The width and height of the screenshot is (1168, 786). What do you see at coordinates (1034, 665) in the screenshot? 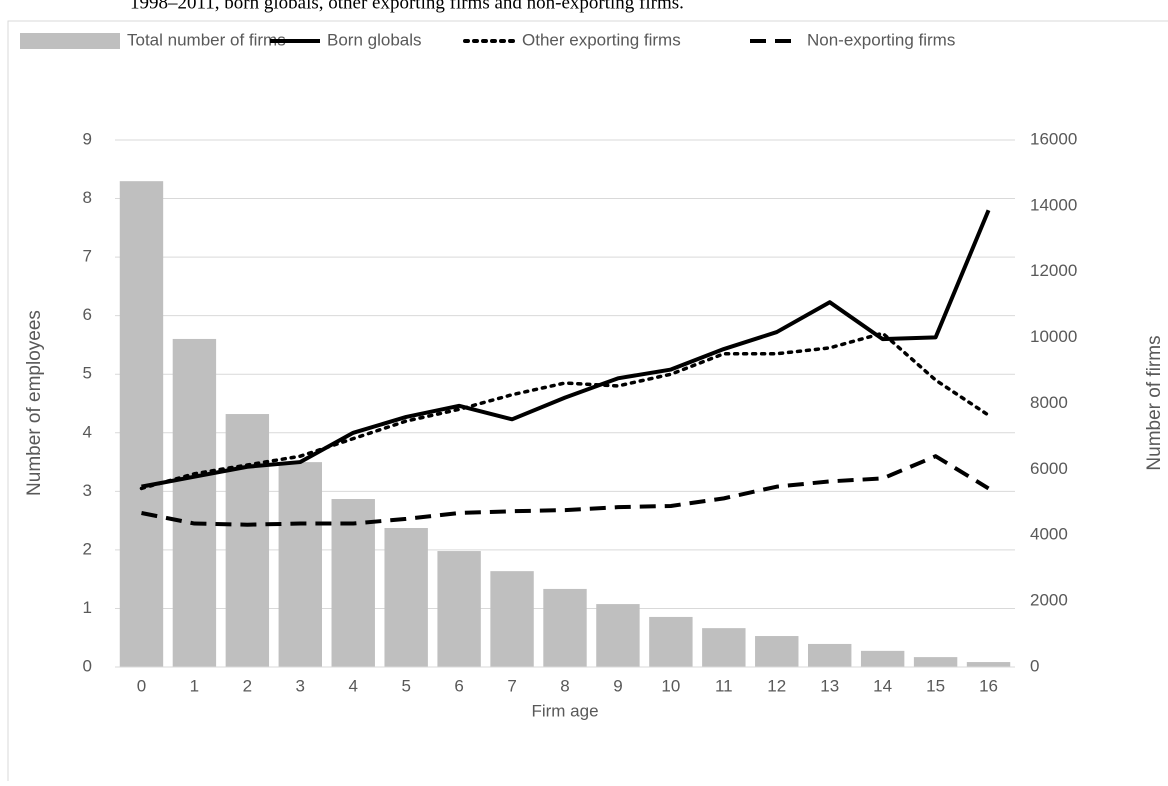
I see `y2-tick-label: 0` at bounding box center [1034, 665].